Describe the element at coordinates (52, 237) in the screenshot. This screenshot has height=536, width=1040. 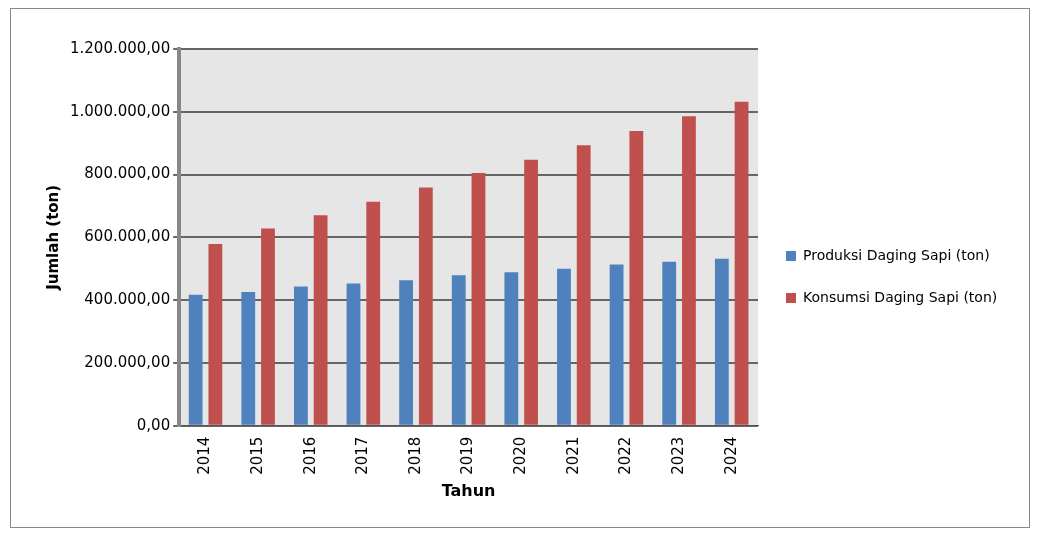
I see `y-axis-title: Jumlah (ton)` at that location.